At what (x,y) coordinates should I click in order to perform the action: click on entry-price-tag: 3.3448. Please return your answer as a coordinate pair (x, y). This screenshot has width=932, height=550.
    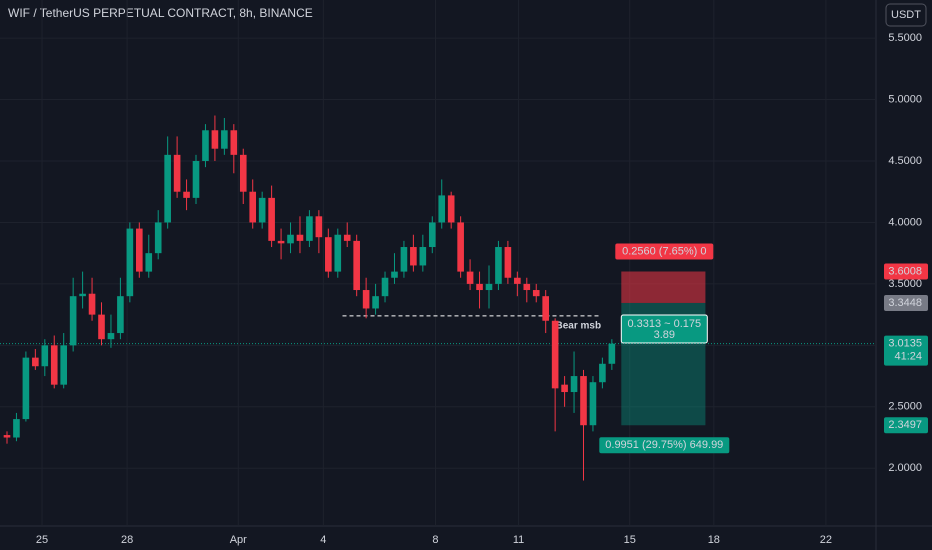
    Looking at the image, I should click on (905, 303).